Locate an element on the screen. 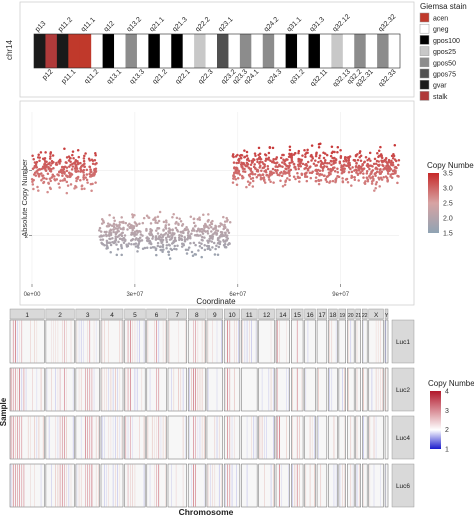 This screenshot has width=474, height=517. legend-tick-label: 3.0 is located at coordinates (448, 189).